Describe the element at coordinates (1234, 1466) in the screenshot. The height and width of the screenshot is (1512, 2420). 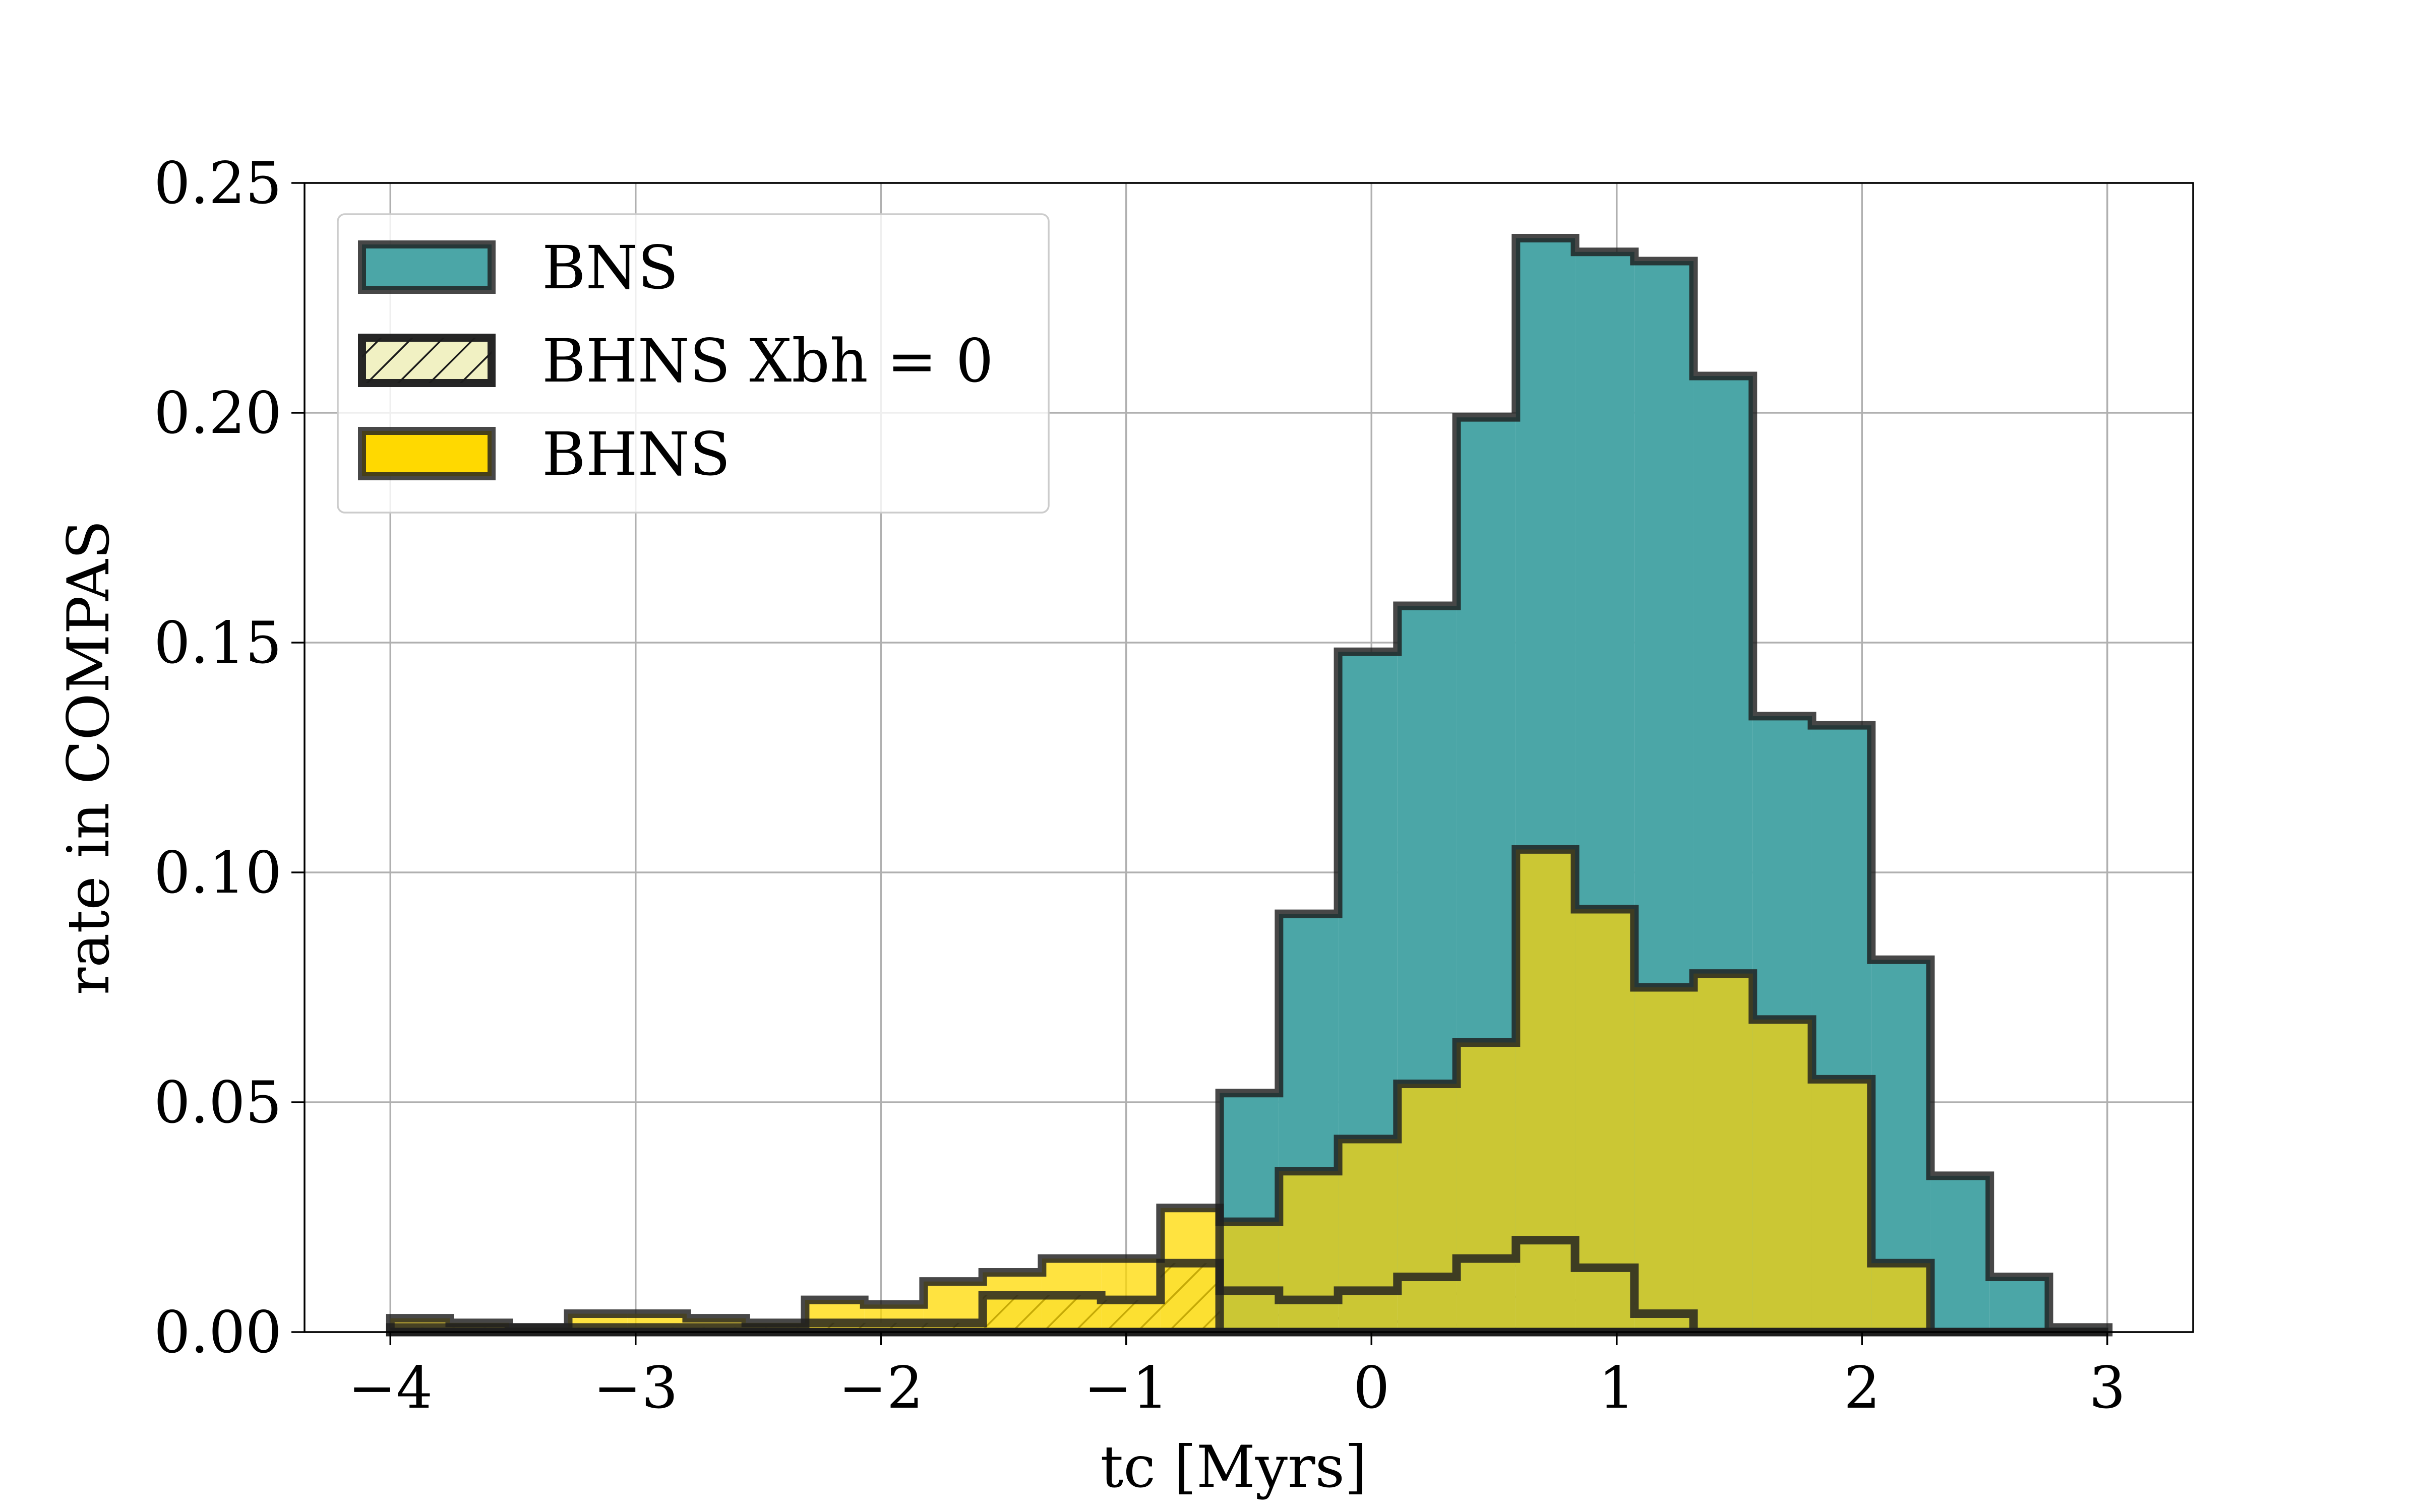
I see `x-axis-title: tc [Myrs]` at that location.